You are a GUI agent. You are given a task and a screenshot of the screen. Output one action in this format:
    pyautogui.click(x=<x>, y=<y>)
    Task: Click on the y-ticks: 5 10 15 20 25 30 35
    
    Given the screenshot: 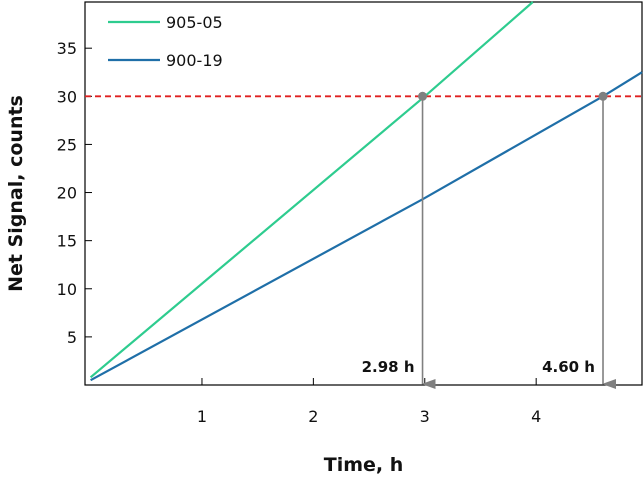 What is the action you would take?
    pyautogui.click(x=74, y=193)
    